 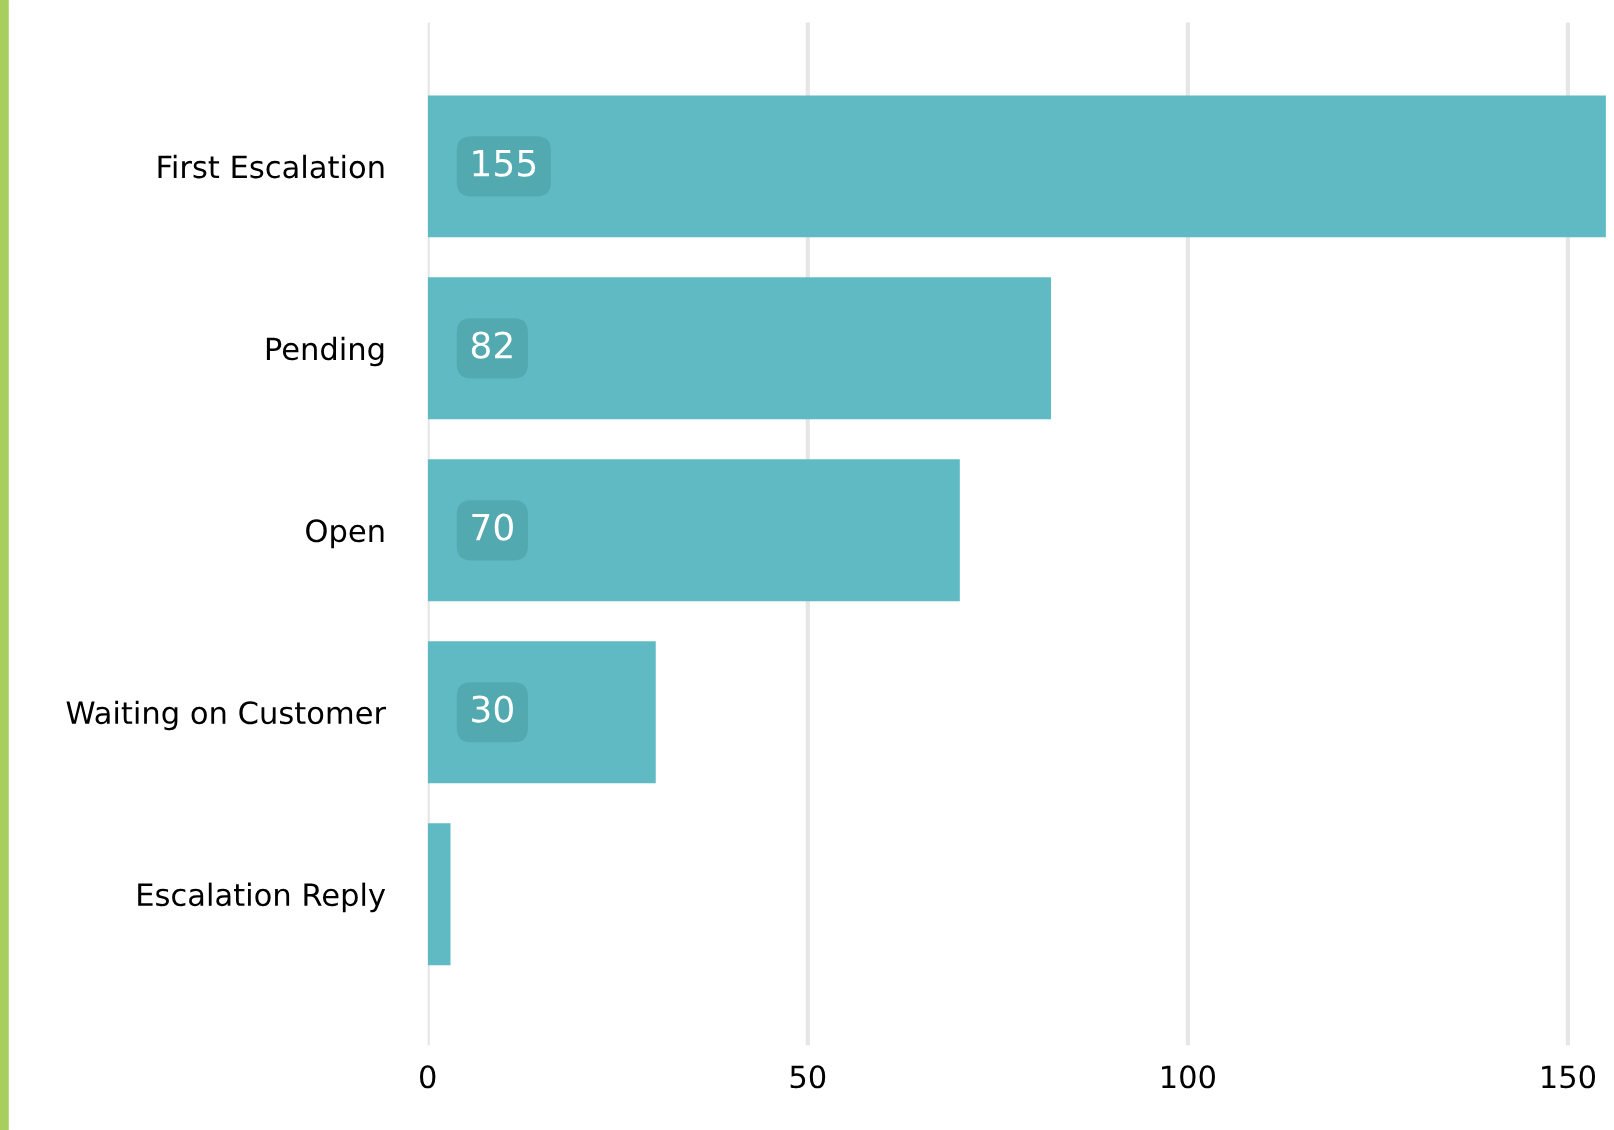 What do you see at coordinates (345, 534) in the screenshot?
I see `y-tick-label: Open` at bounding box center [345, 534].